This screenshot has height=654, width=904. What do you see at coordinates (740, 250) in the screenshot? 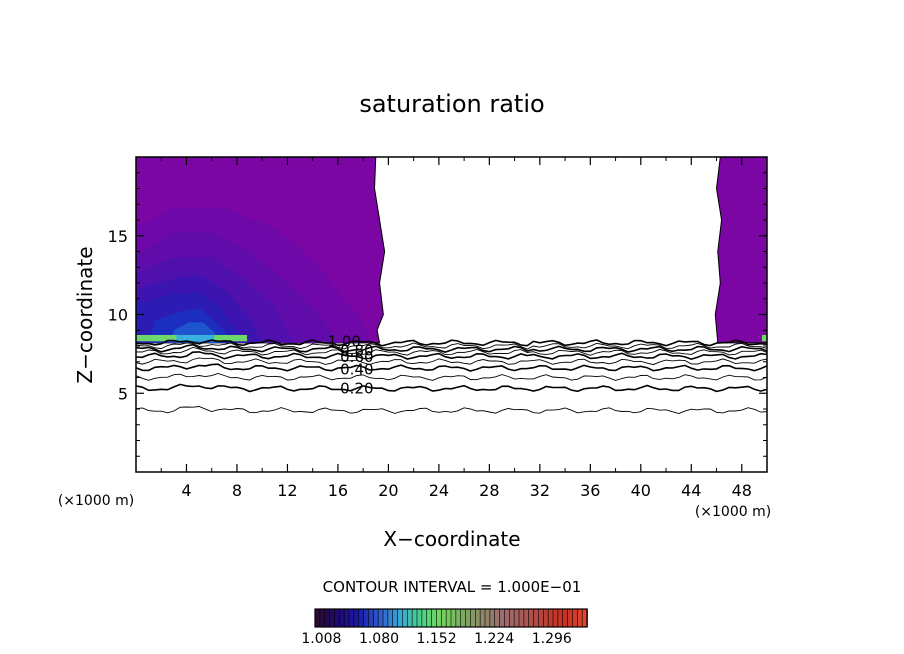
I see `supersaturated-region-right` at bounding box center [740, 250].